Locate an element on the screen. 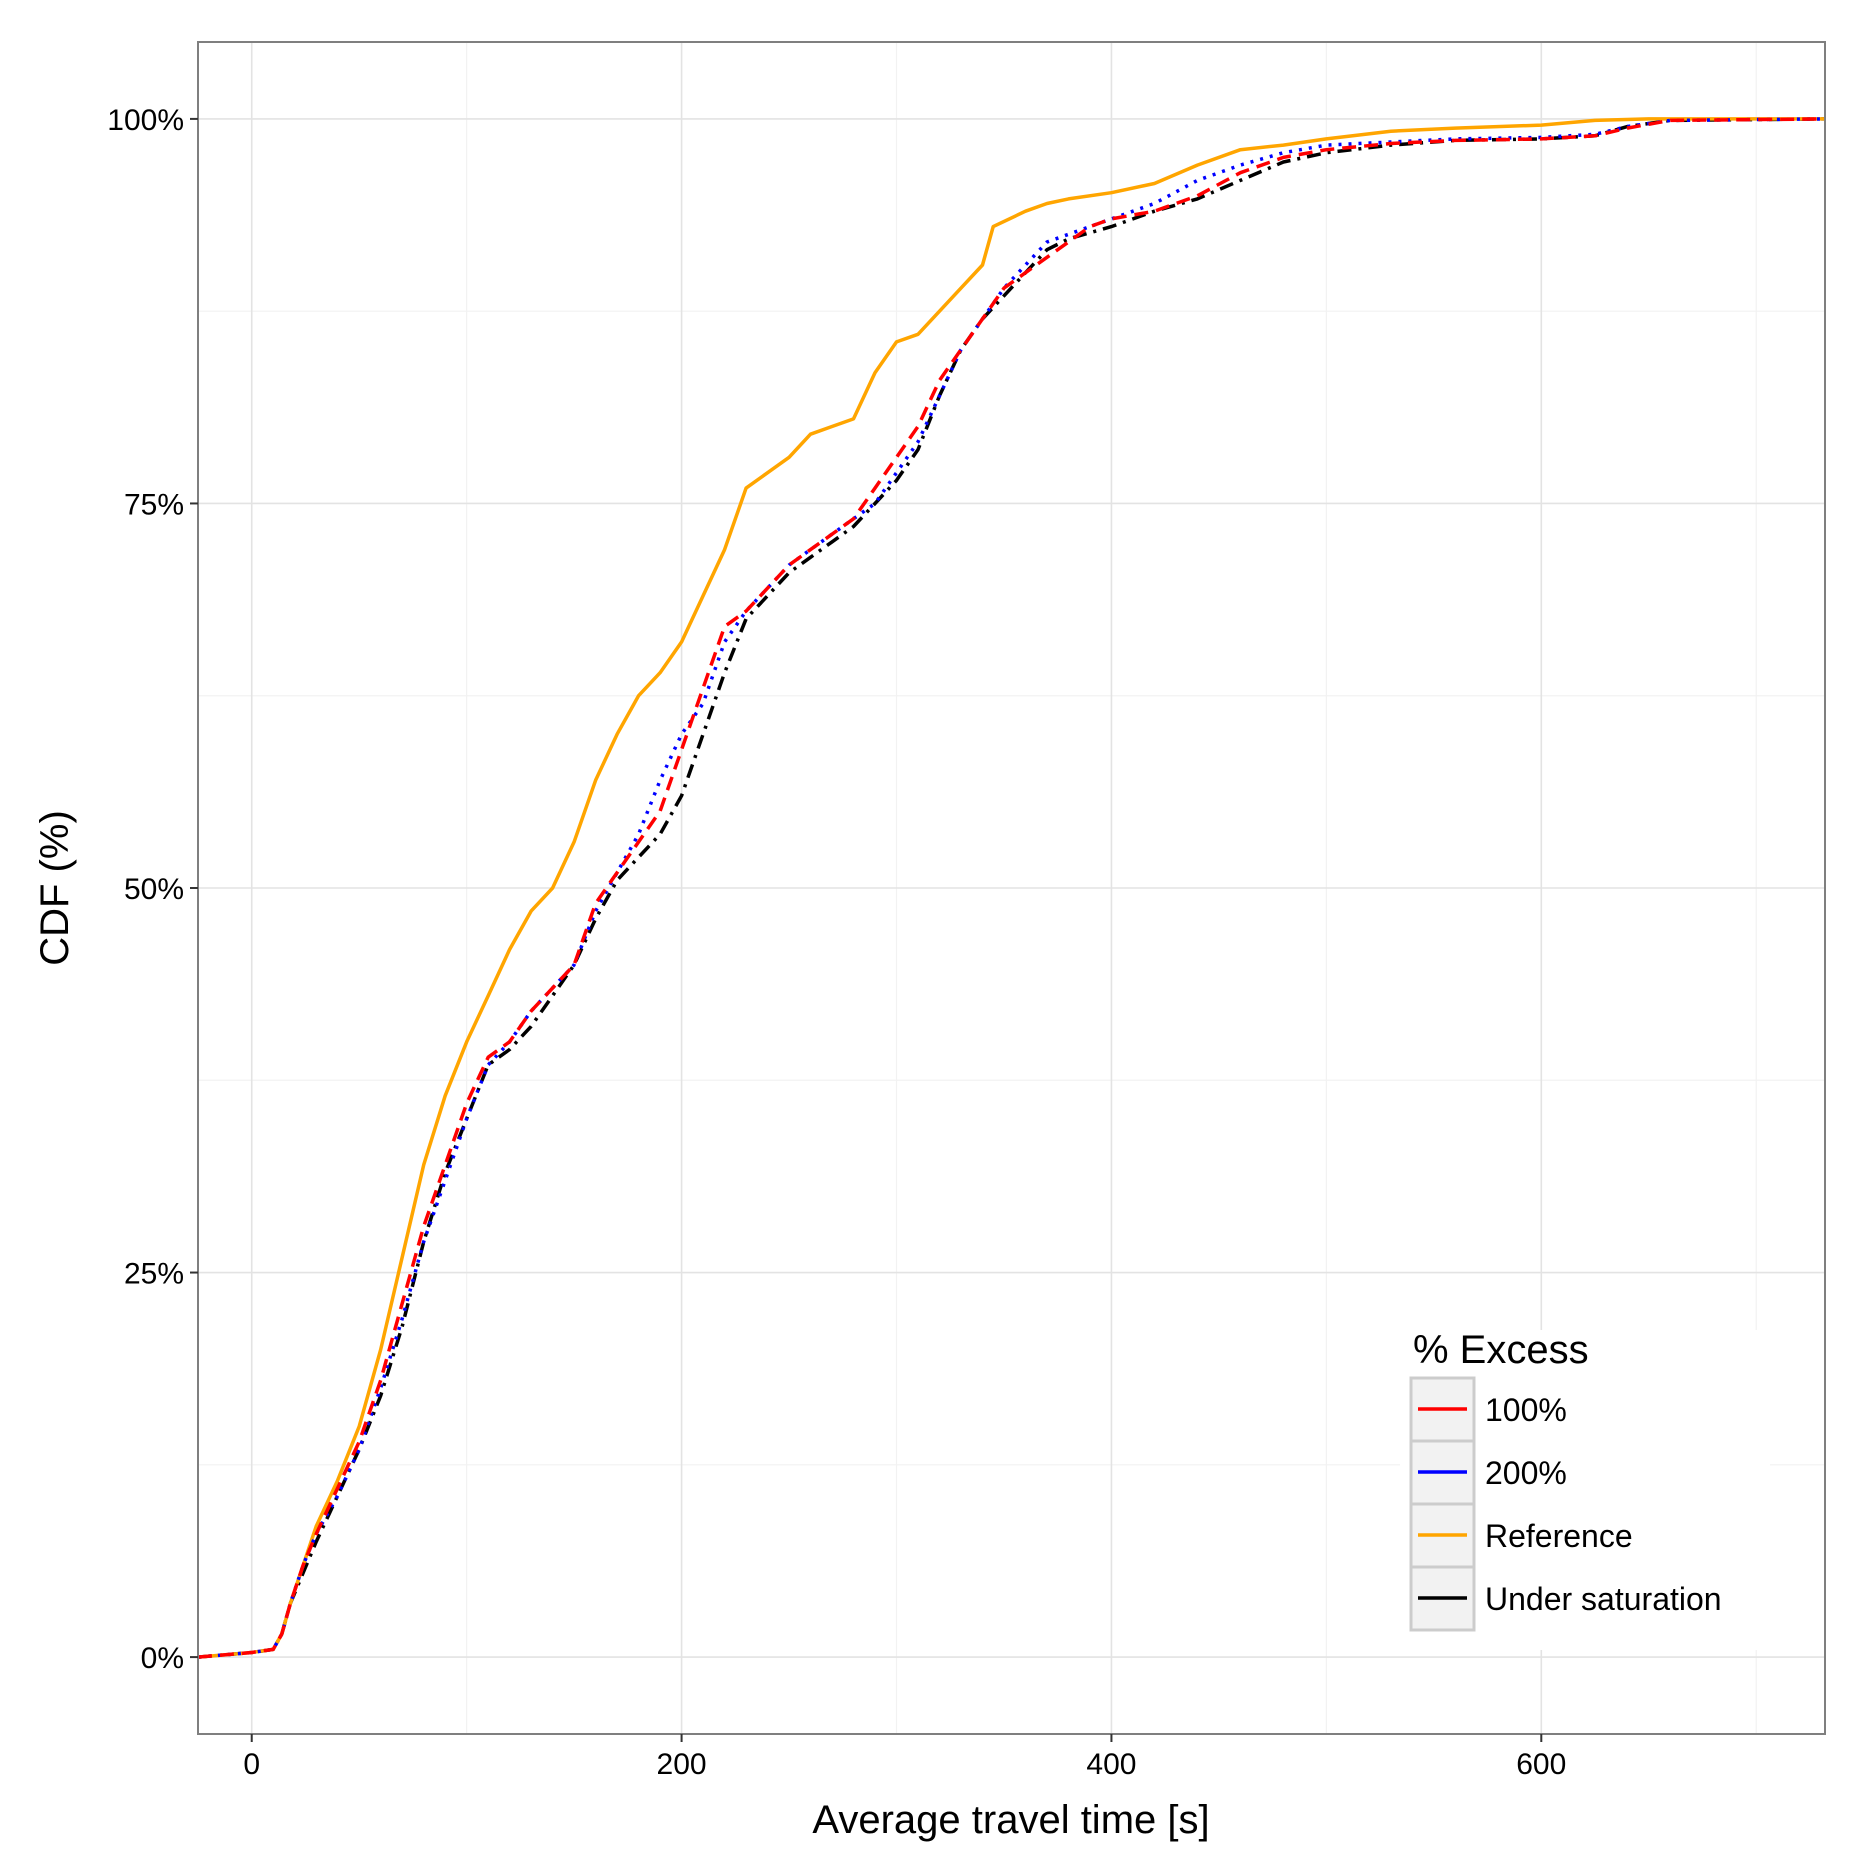 This screenshot has width=1855, height=1871. legend-label: Under saturation is located at coordinates (1603, 1599).